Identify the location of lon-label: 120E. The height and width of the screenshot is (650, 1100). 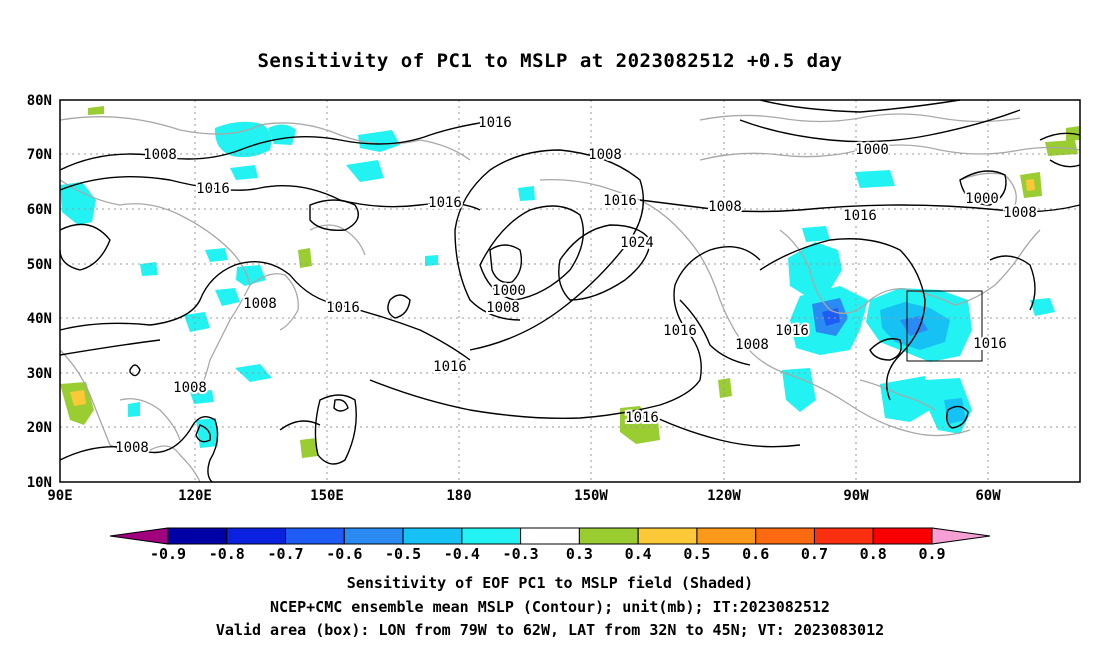
(195, 496).